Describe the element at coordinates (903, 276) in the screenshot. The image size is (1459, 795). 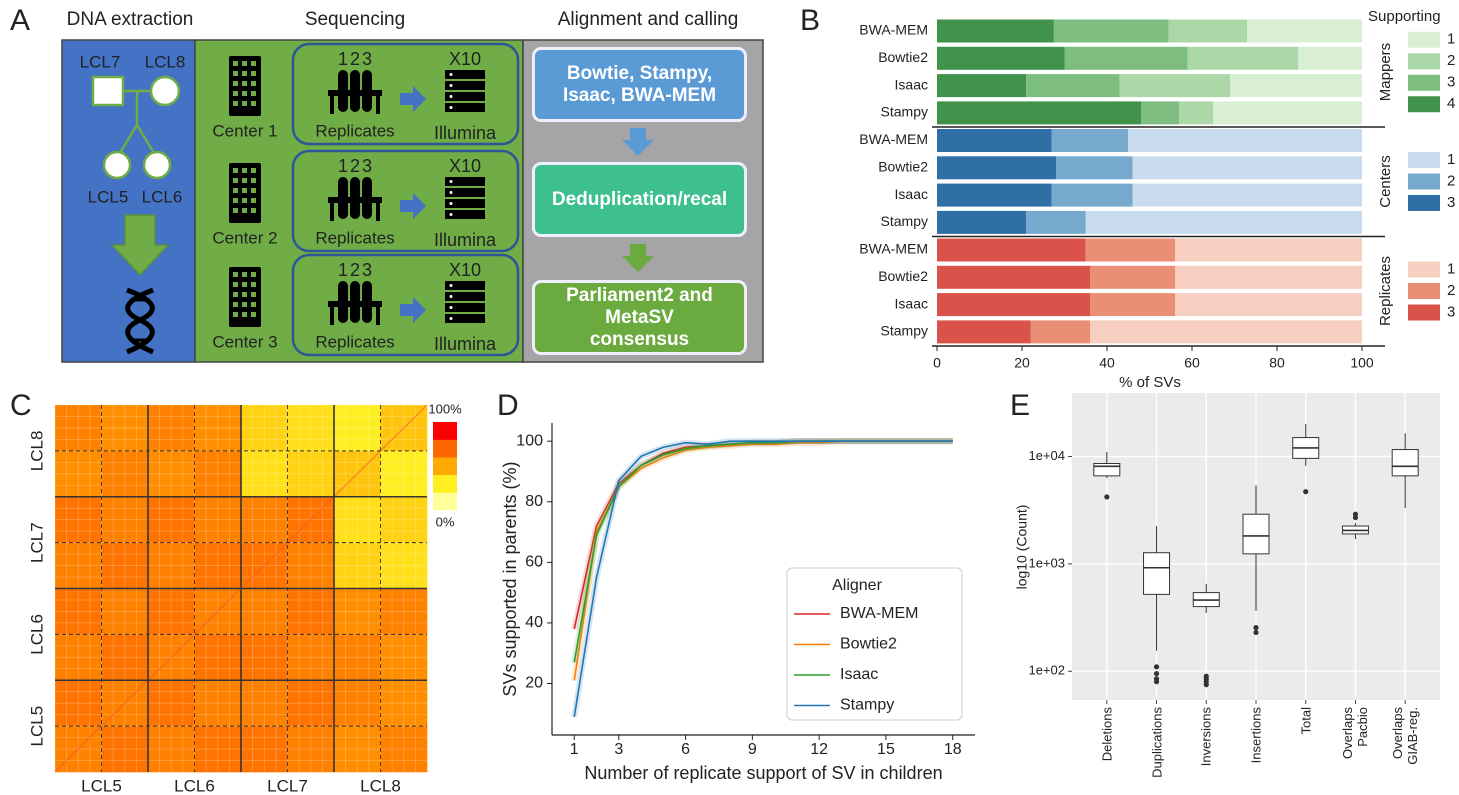
I see `y-tick-label: Bowtie2` at that location.